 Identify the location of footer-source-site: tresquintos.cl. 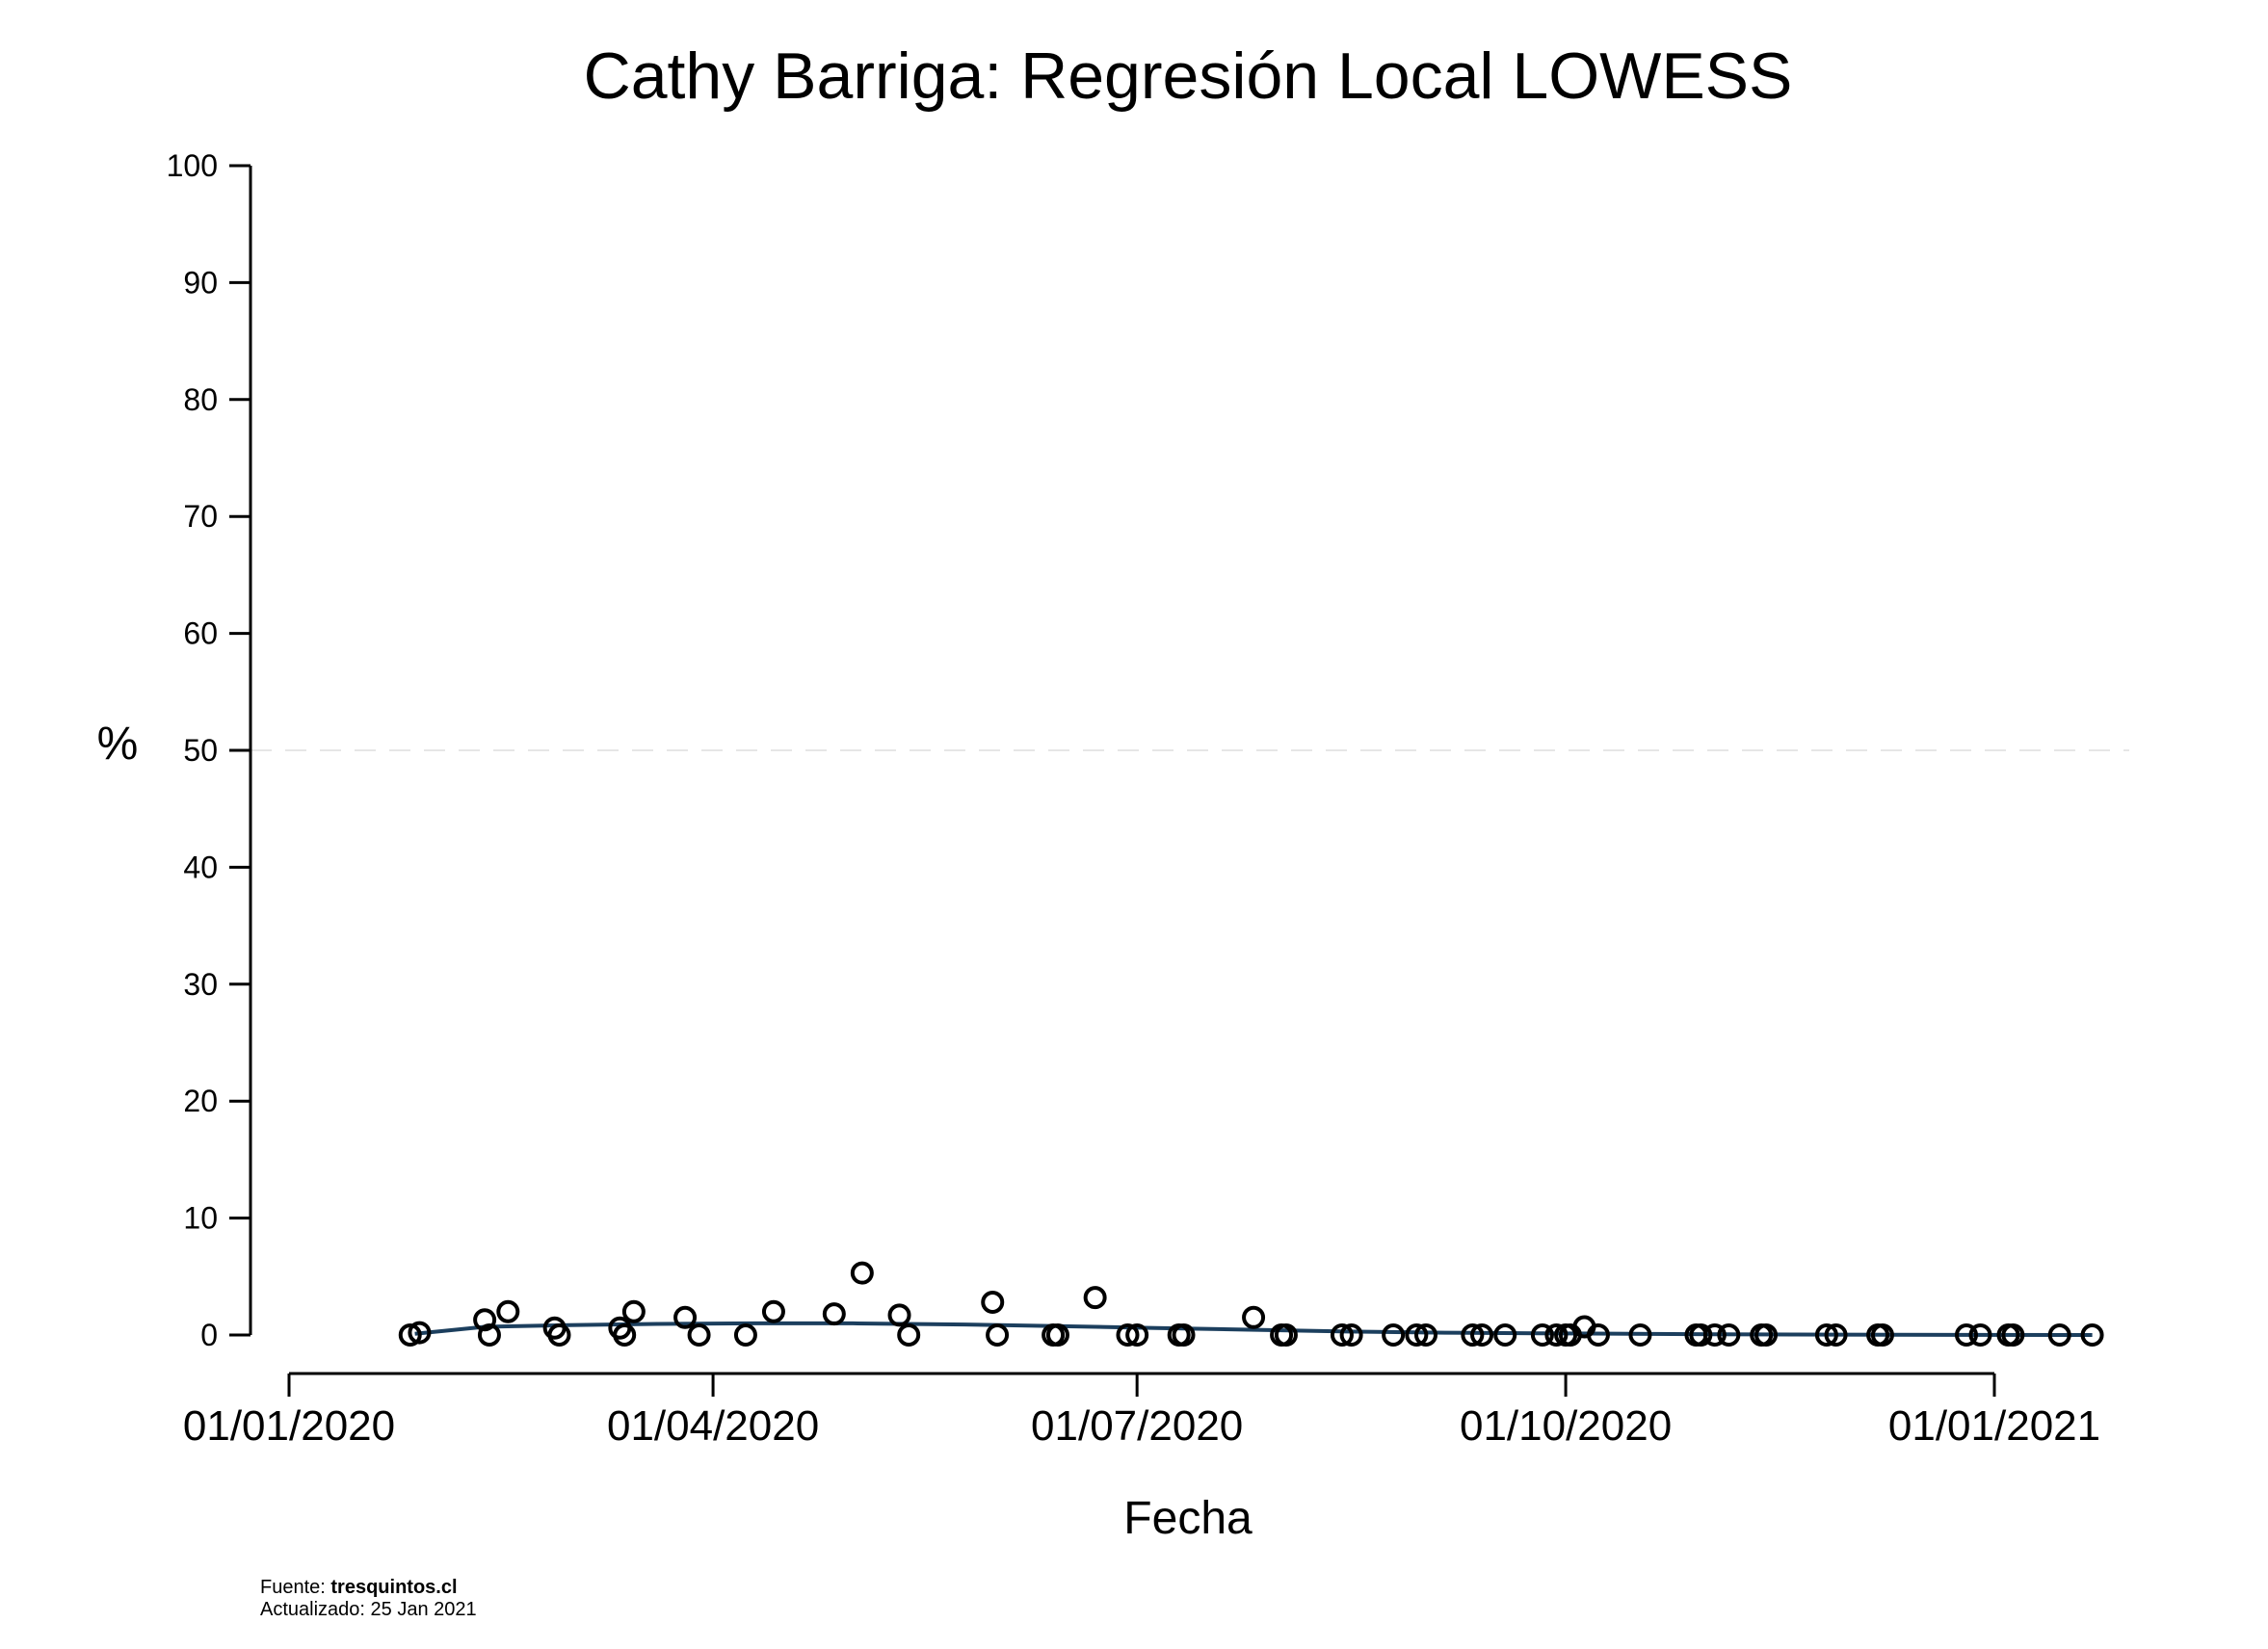
(393, 1588).